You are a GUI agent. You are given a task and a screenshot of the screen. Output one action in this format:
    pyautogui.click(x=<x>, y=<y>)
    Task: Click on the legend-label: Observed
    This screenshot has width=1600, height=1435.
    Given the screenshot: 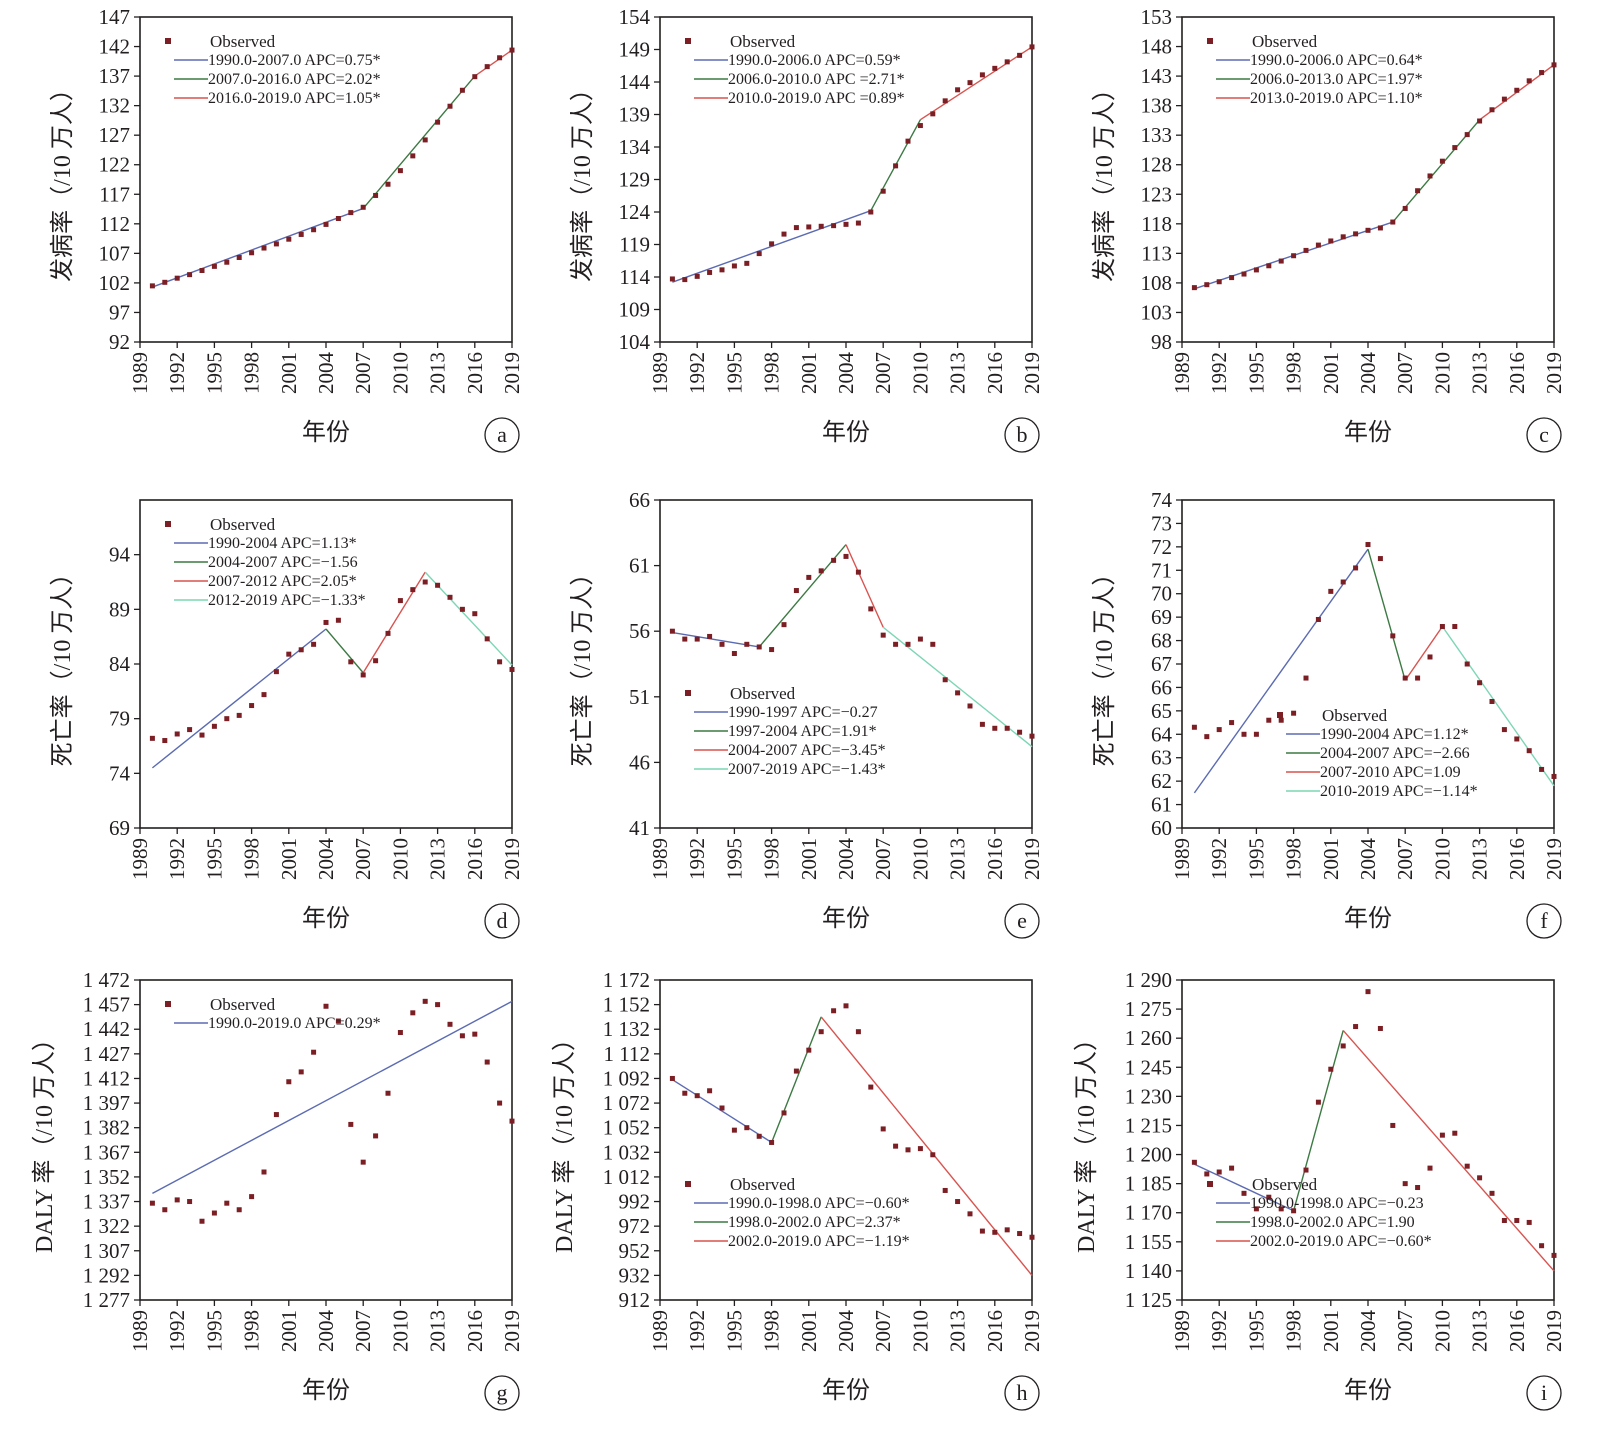 What is the action you would take?
    pyautogui.click(x=243, y=1004)
    